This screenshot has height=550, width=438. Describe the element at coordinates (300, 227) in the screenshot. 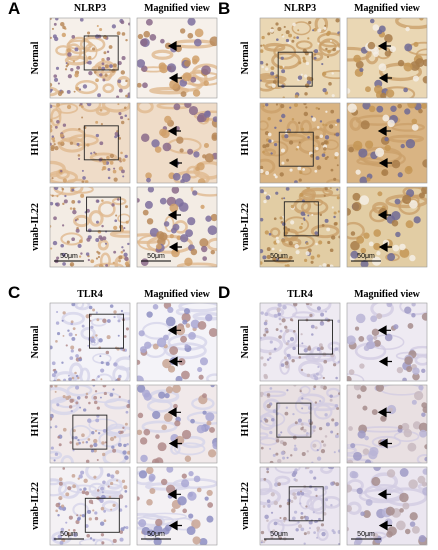

I see `tissue` at that location.